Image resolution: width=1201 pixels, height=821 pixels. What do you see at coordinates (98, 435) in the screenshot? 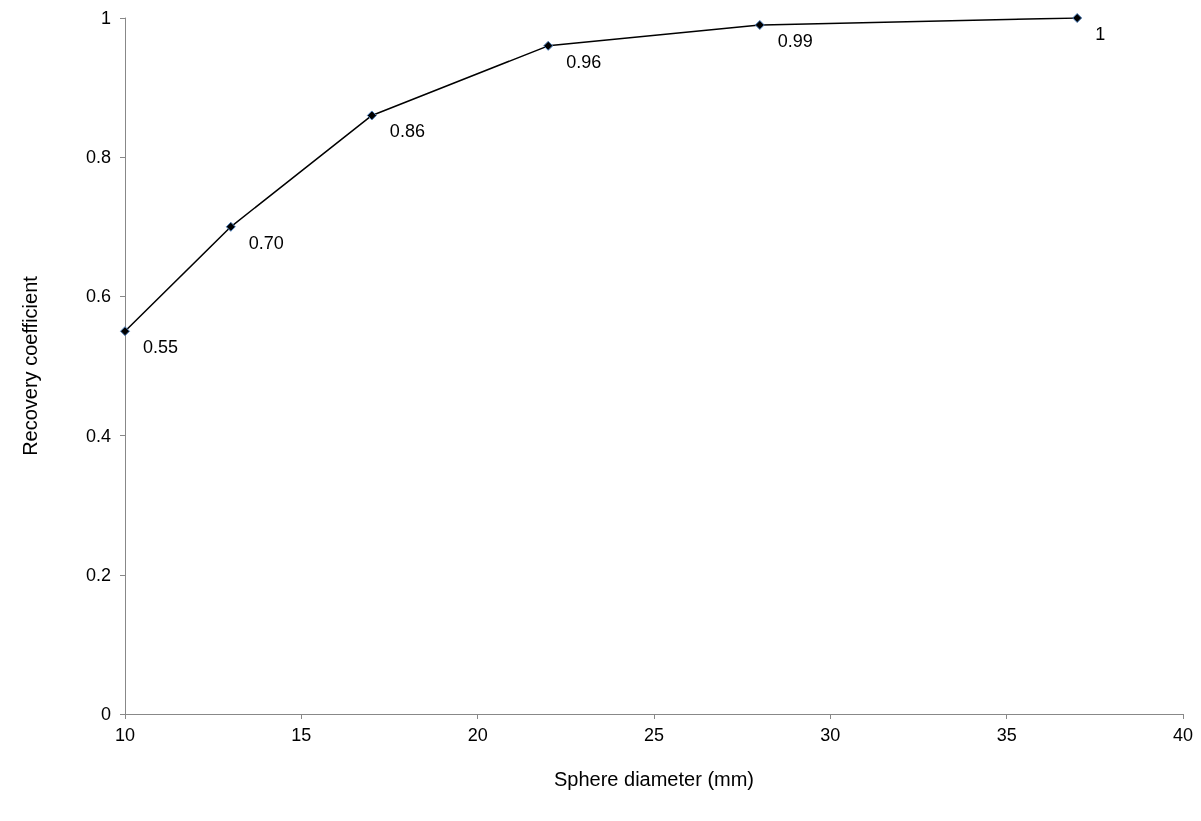
I see `y-tick-label: 0.4` at bounding box center [98, 435].